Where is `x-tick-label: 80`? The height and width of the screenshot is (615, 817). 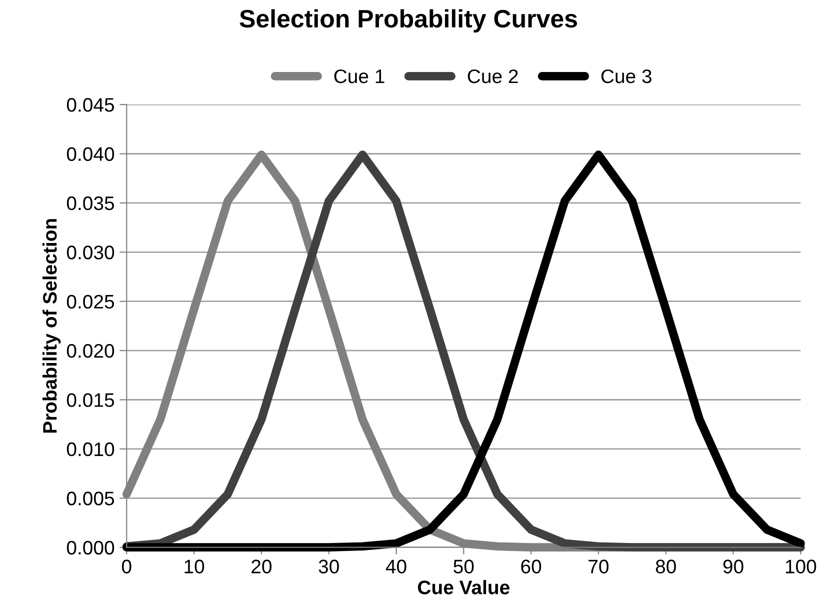 x-tick-label: 80 is located at coordinates (666, 567).